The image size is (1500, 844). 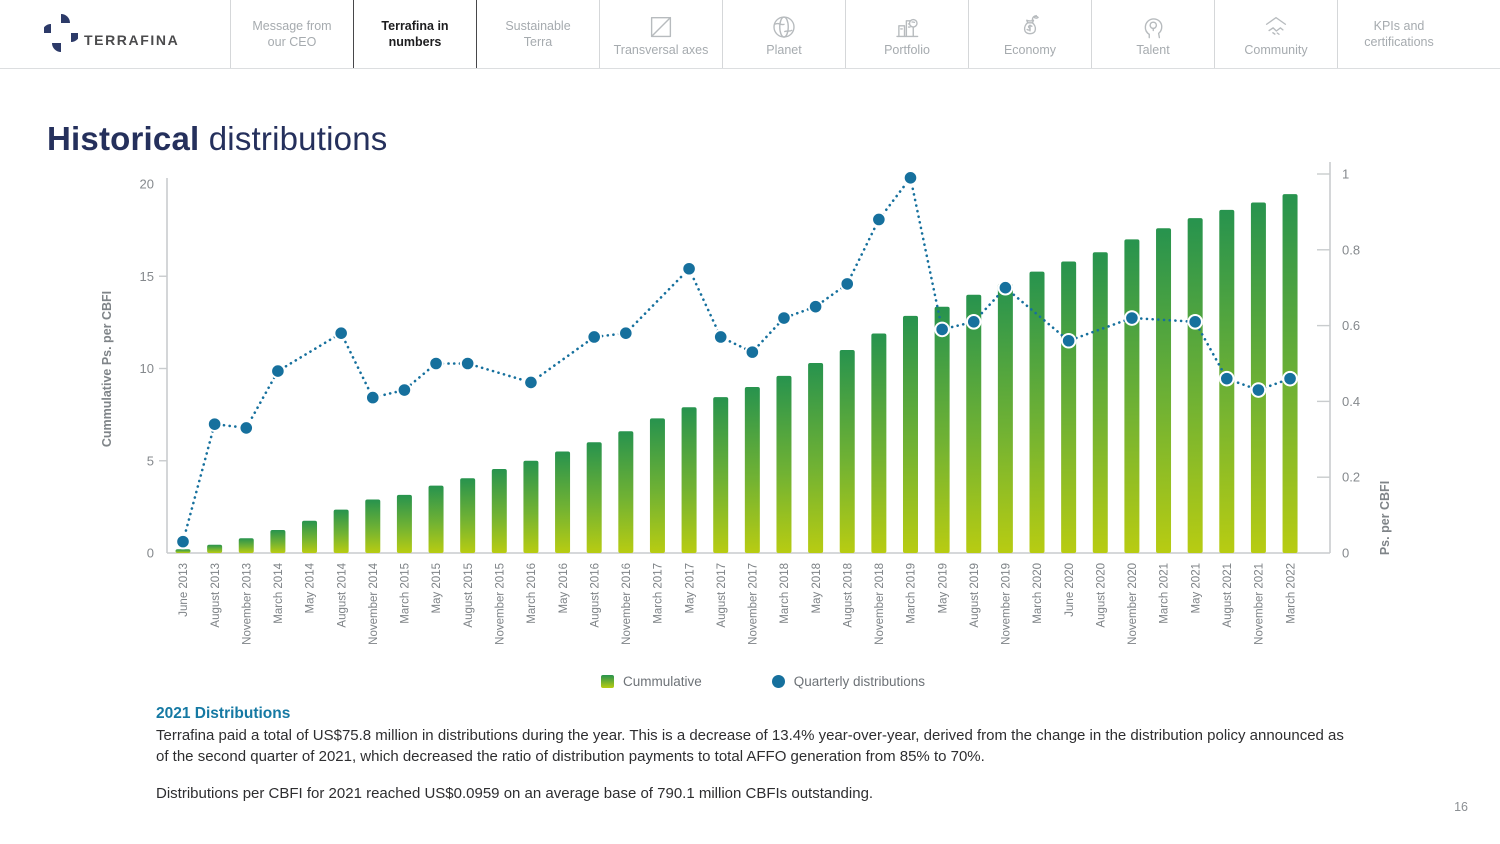 I want to click on page-title: Historical distributions, so click(x=217, y=139).